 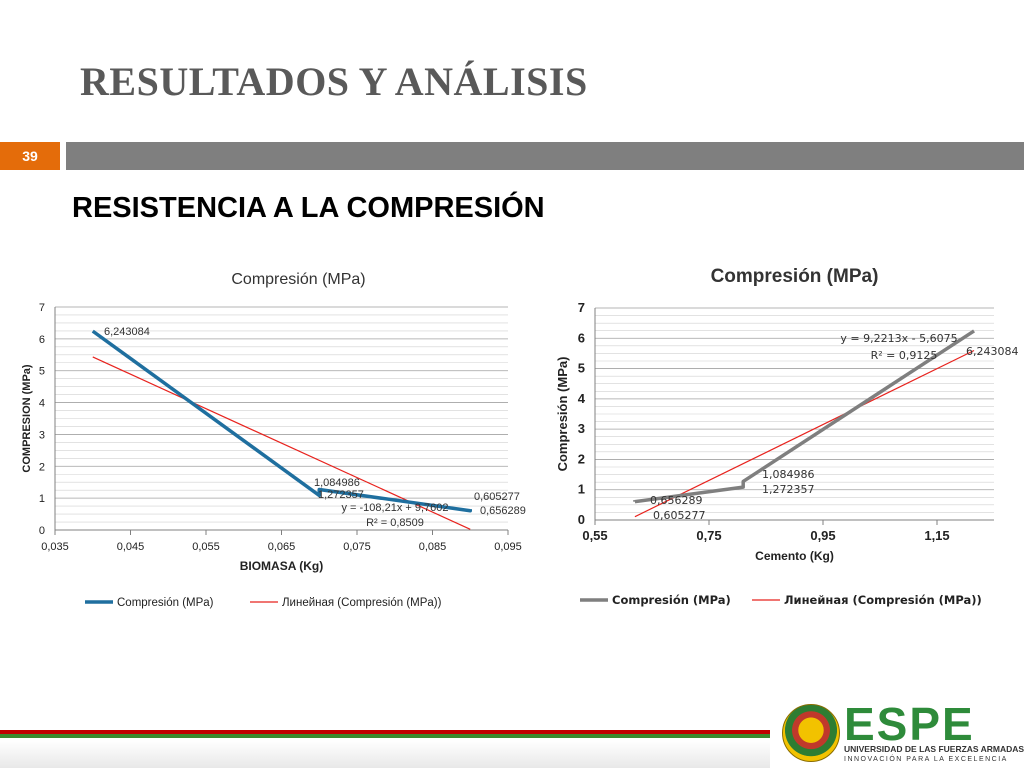 I want to click on x-tick-label: 0,55, so click(x=594, y=535).